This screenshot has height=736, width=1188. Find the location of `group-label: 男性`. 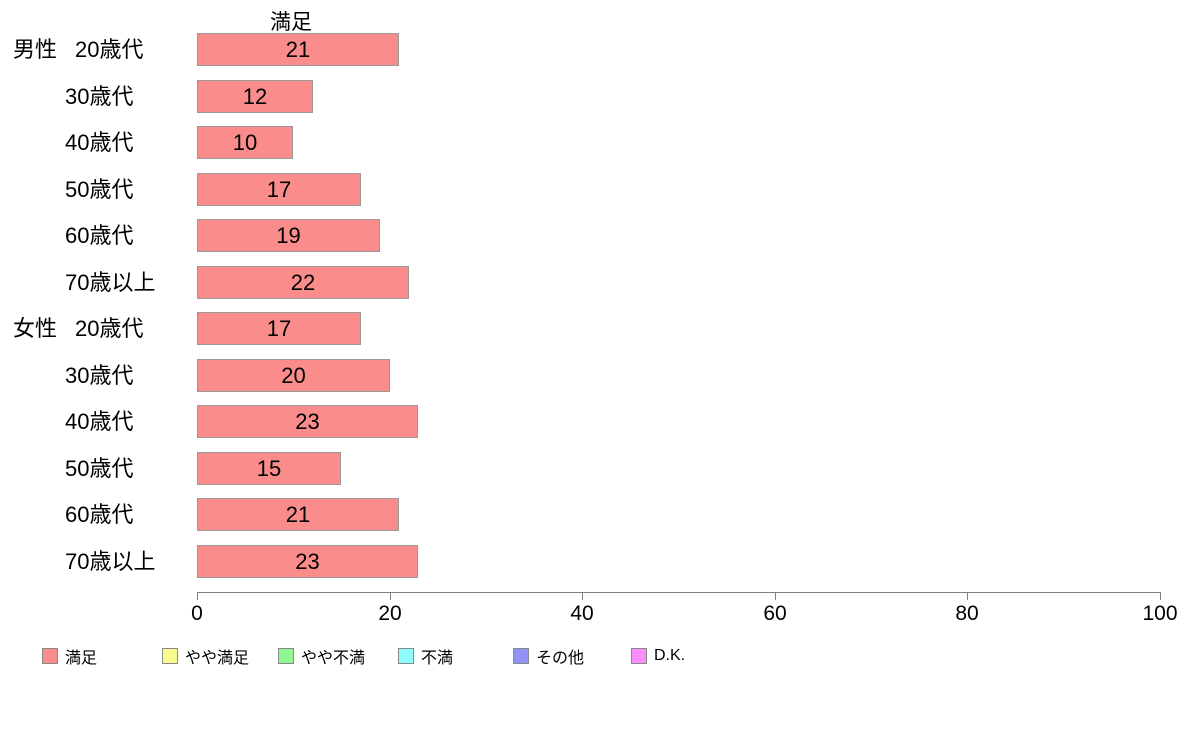

group-label: 男性 is located at coordinates (35, 49).